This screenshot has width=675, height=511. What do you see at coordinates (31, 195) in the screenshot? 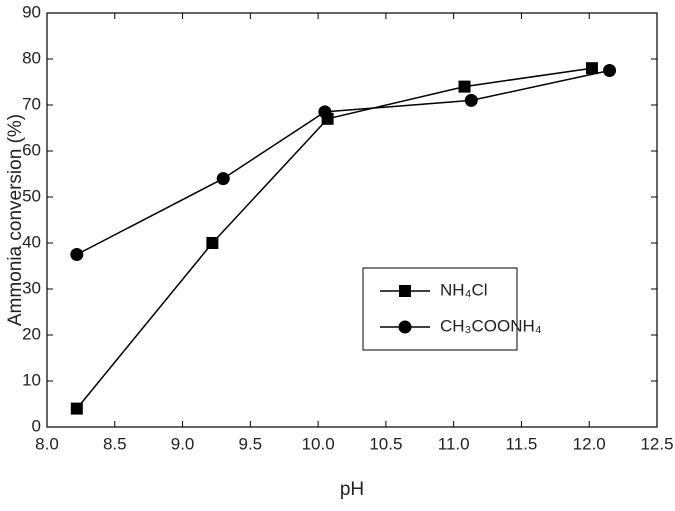
I see `y-tick-label: 50` at bounding box center [31, 195].